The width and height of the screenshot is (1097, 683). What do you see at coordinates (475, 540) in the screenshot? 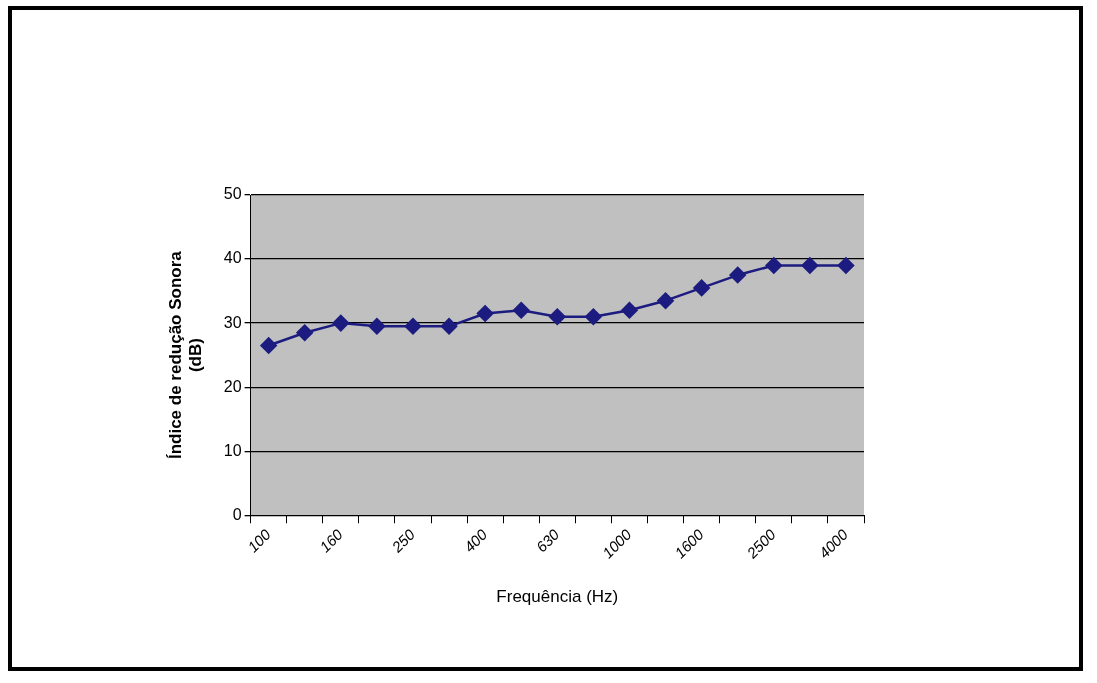
I see `x-tick-label: 400` at bounding box center [475, 540].